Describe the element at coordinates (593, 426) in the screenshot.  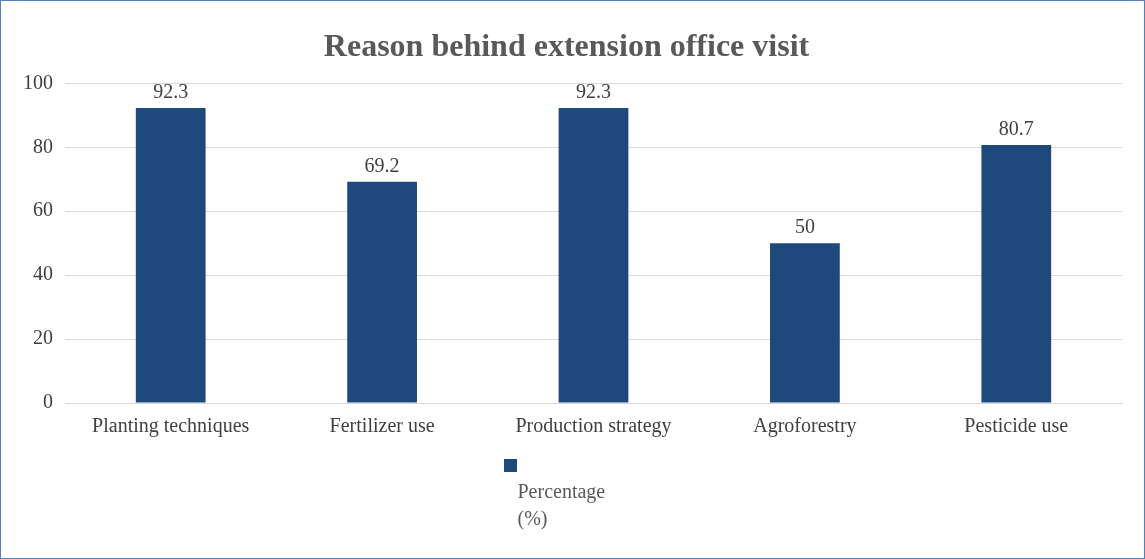
I see `x-tick-label: Production strategy` at that location.